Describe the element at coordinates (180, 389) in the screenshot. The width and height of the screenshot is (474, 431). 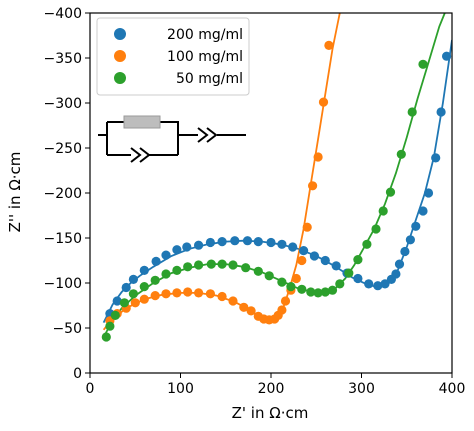
I see `x-tick-label: 100` at that location.